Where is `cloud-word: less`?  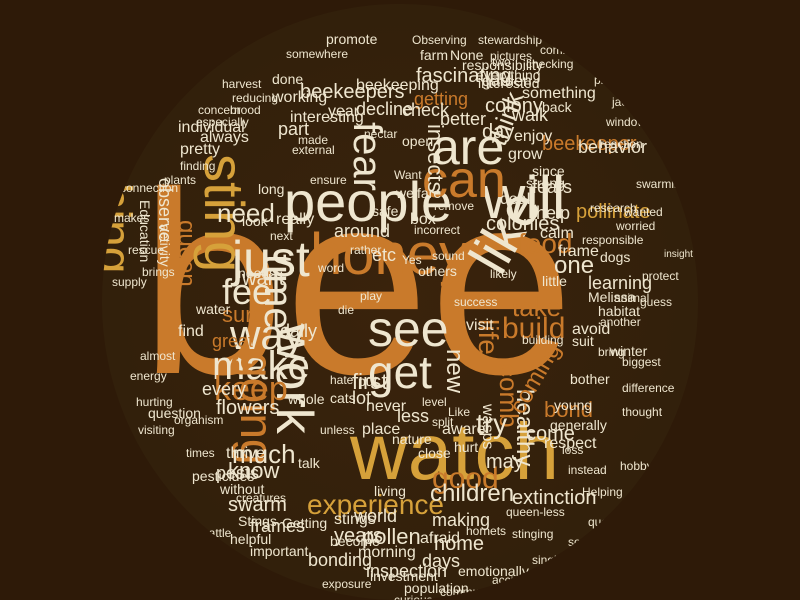 cloud-word: less is located at coordinates (413, 416).